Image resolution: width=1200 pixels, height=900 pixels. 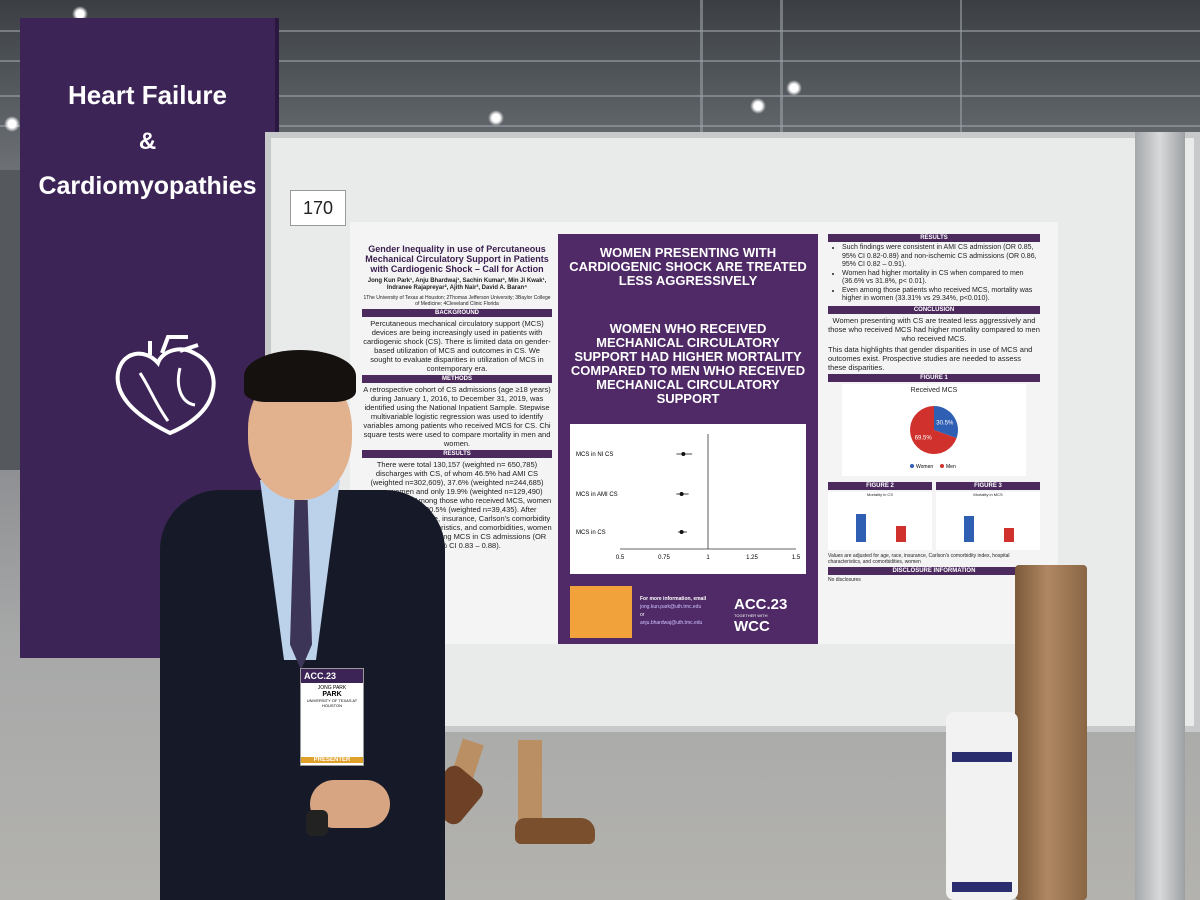 I want to click on pie-legend-label: Men, so click(x=951, y=467).